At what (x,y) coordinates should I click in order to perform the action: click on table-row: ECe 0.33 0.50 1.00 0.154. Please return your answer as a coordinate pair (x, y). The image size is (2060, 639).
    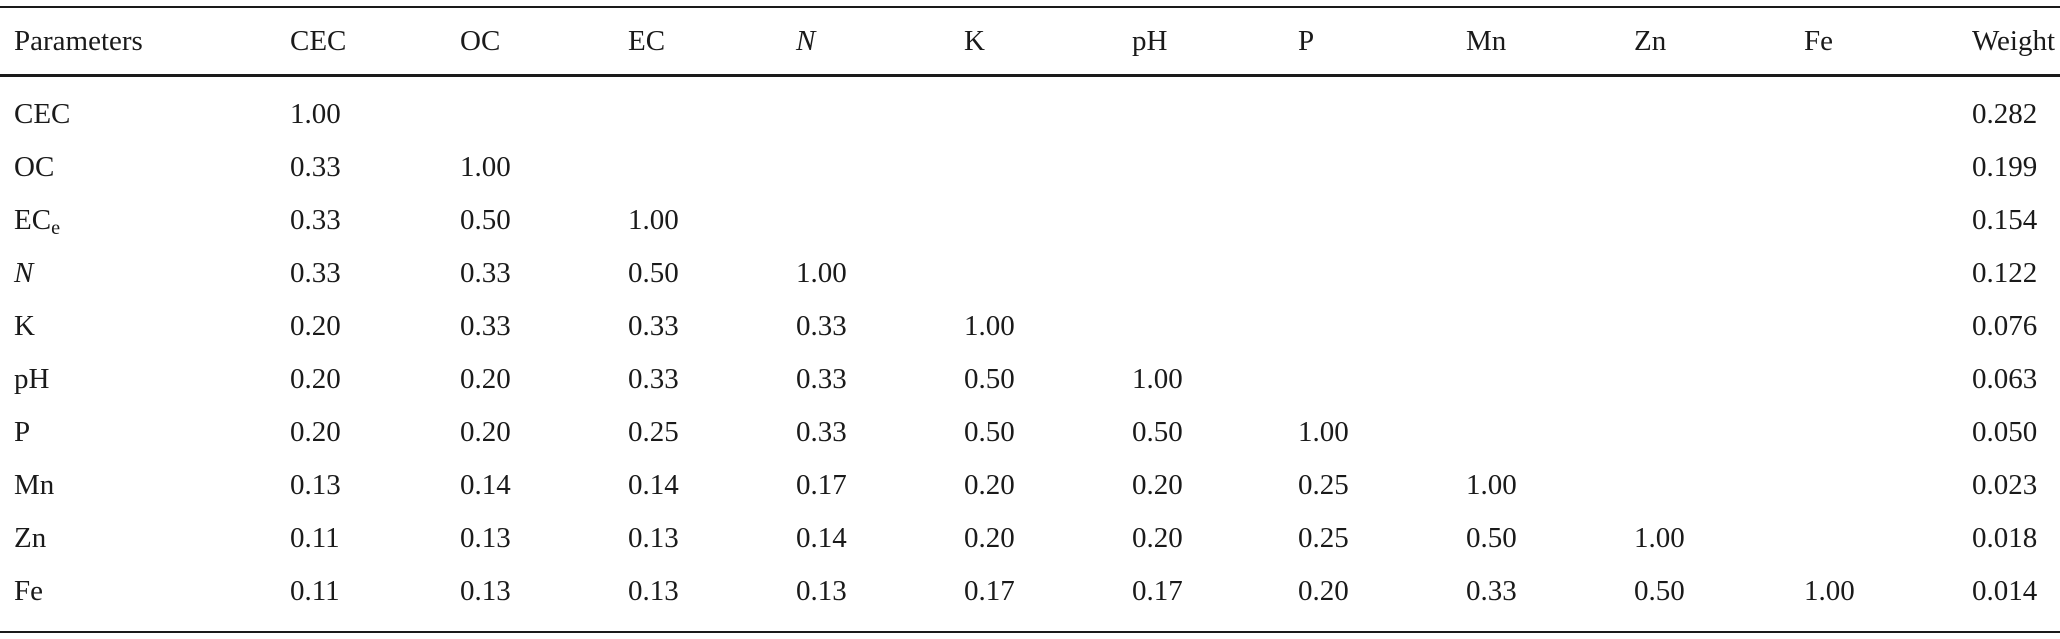
    Looking at the image, I should click on (1030, 220).